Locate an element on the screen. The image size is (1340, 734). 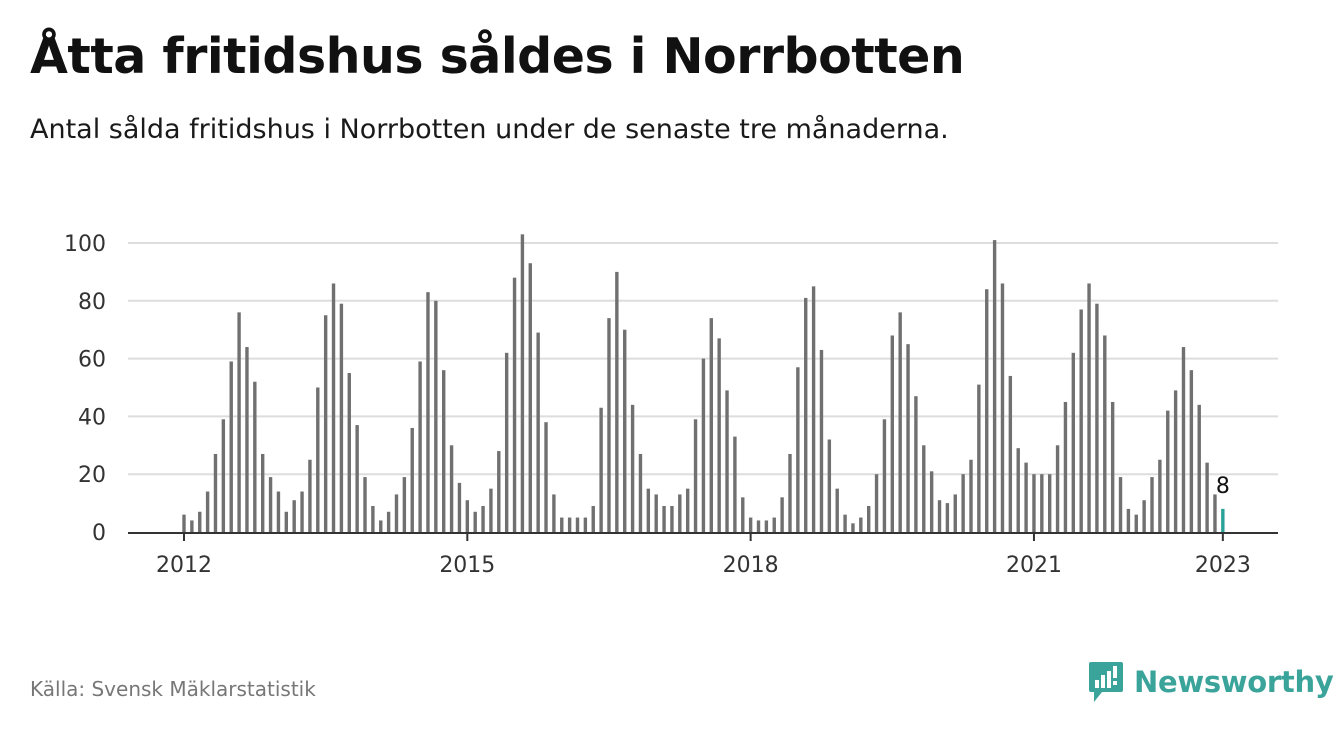
data-label: 8 is located at coordinates (1223, 486).